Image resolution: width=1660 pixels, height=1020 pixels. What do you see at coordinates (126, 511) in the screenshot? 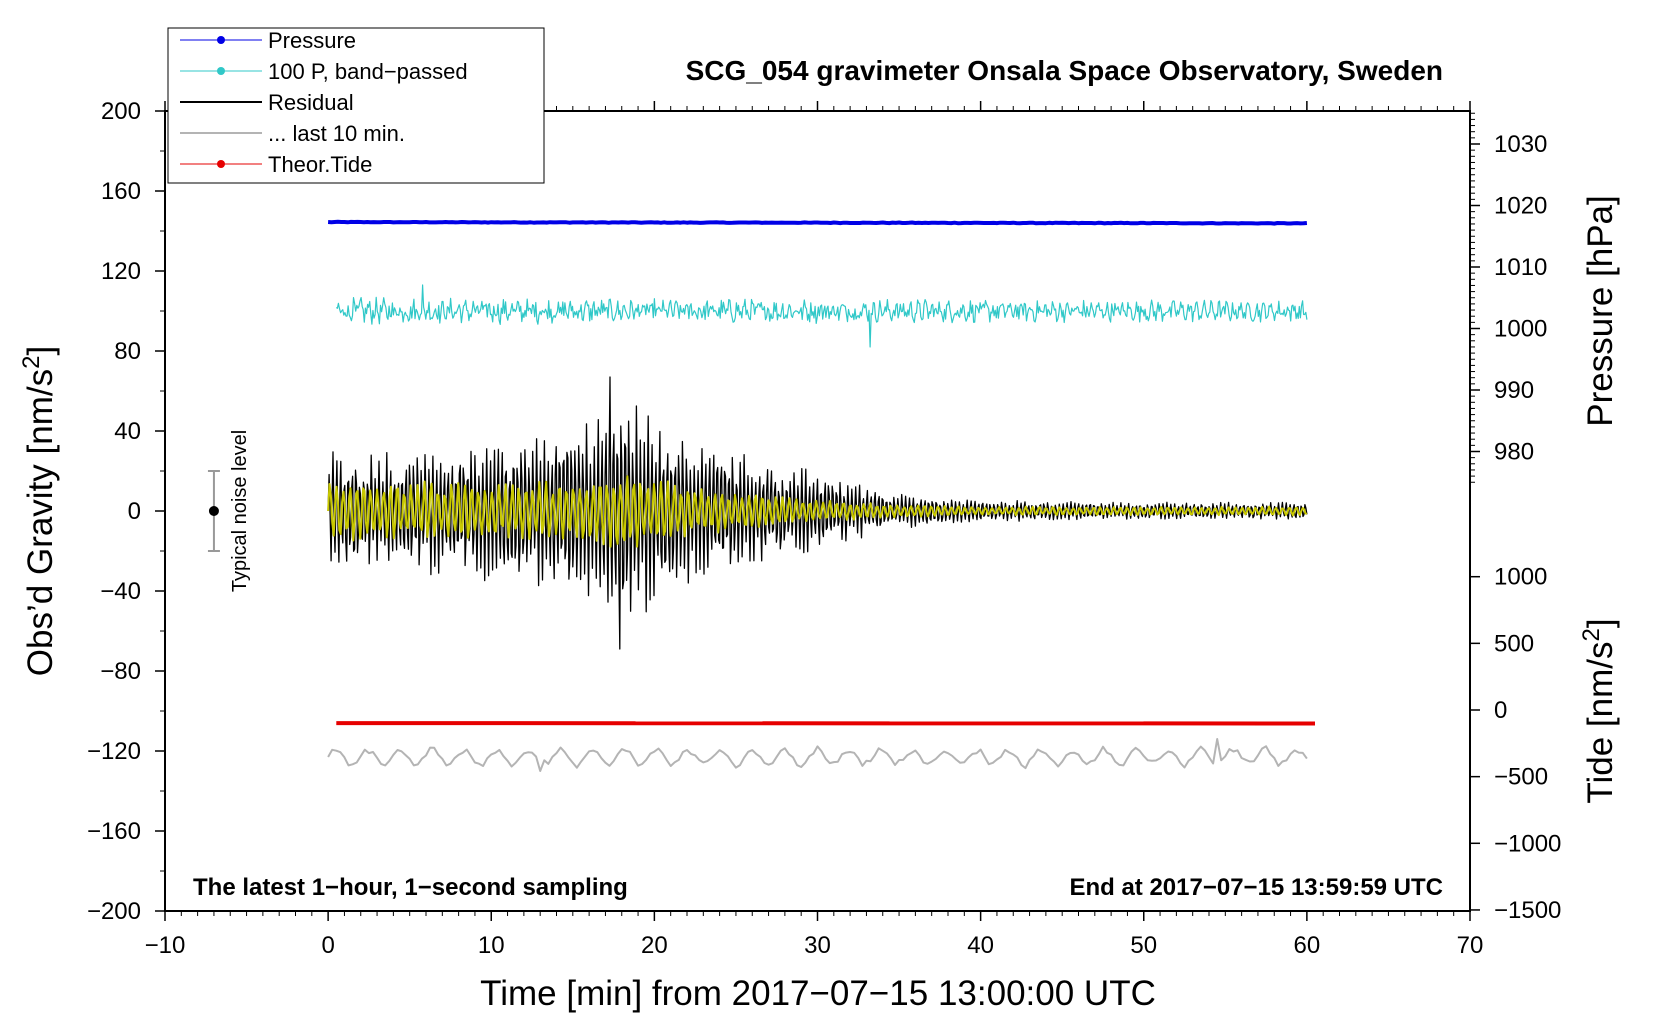
I see `y-axis-left: 200 160 120 80 40 0 −40 −80 −120 −160 −200` at bounding box center [126, 511].